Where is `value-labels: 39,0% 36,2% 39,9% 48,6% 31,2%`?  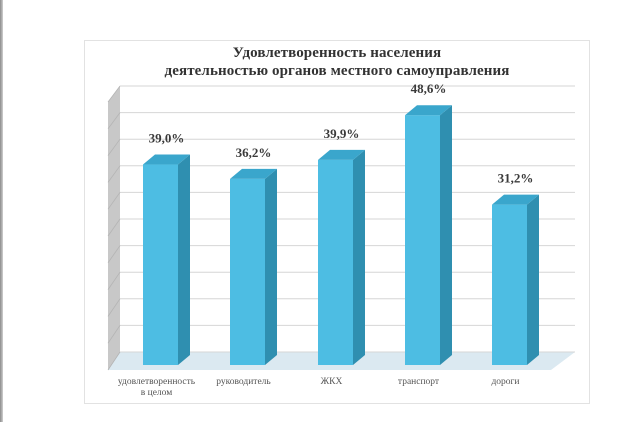 value-labels: 39,0% 36,2% 39,9% 48,6% 31,2% is located at coordinates (341, 133).